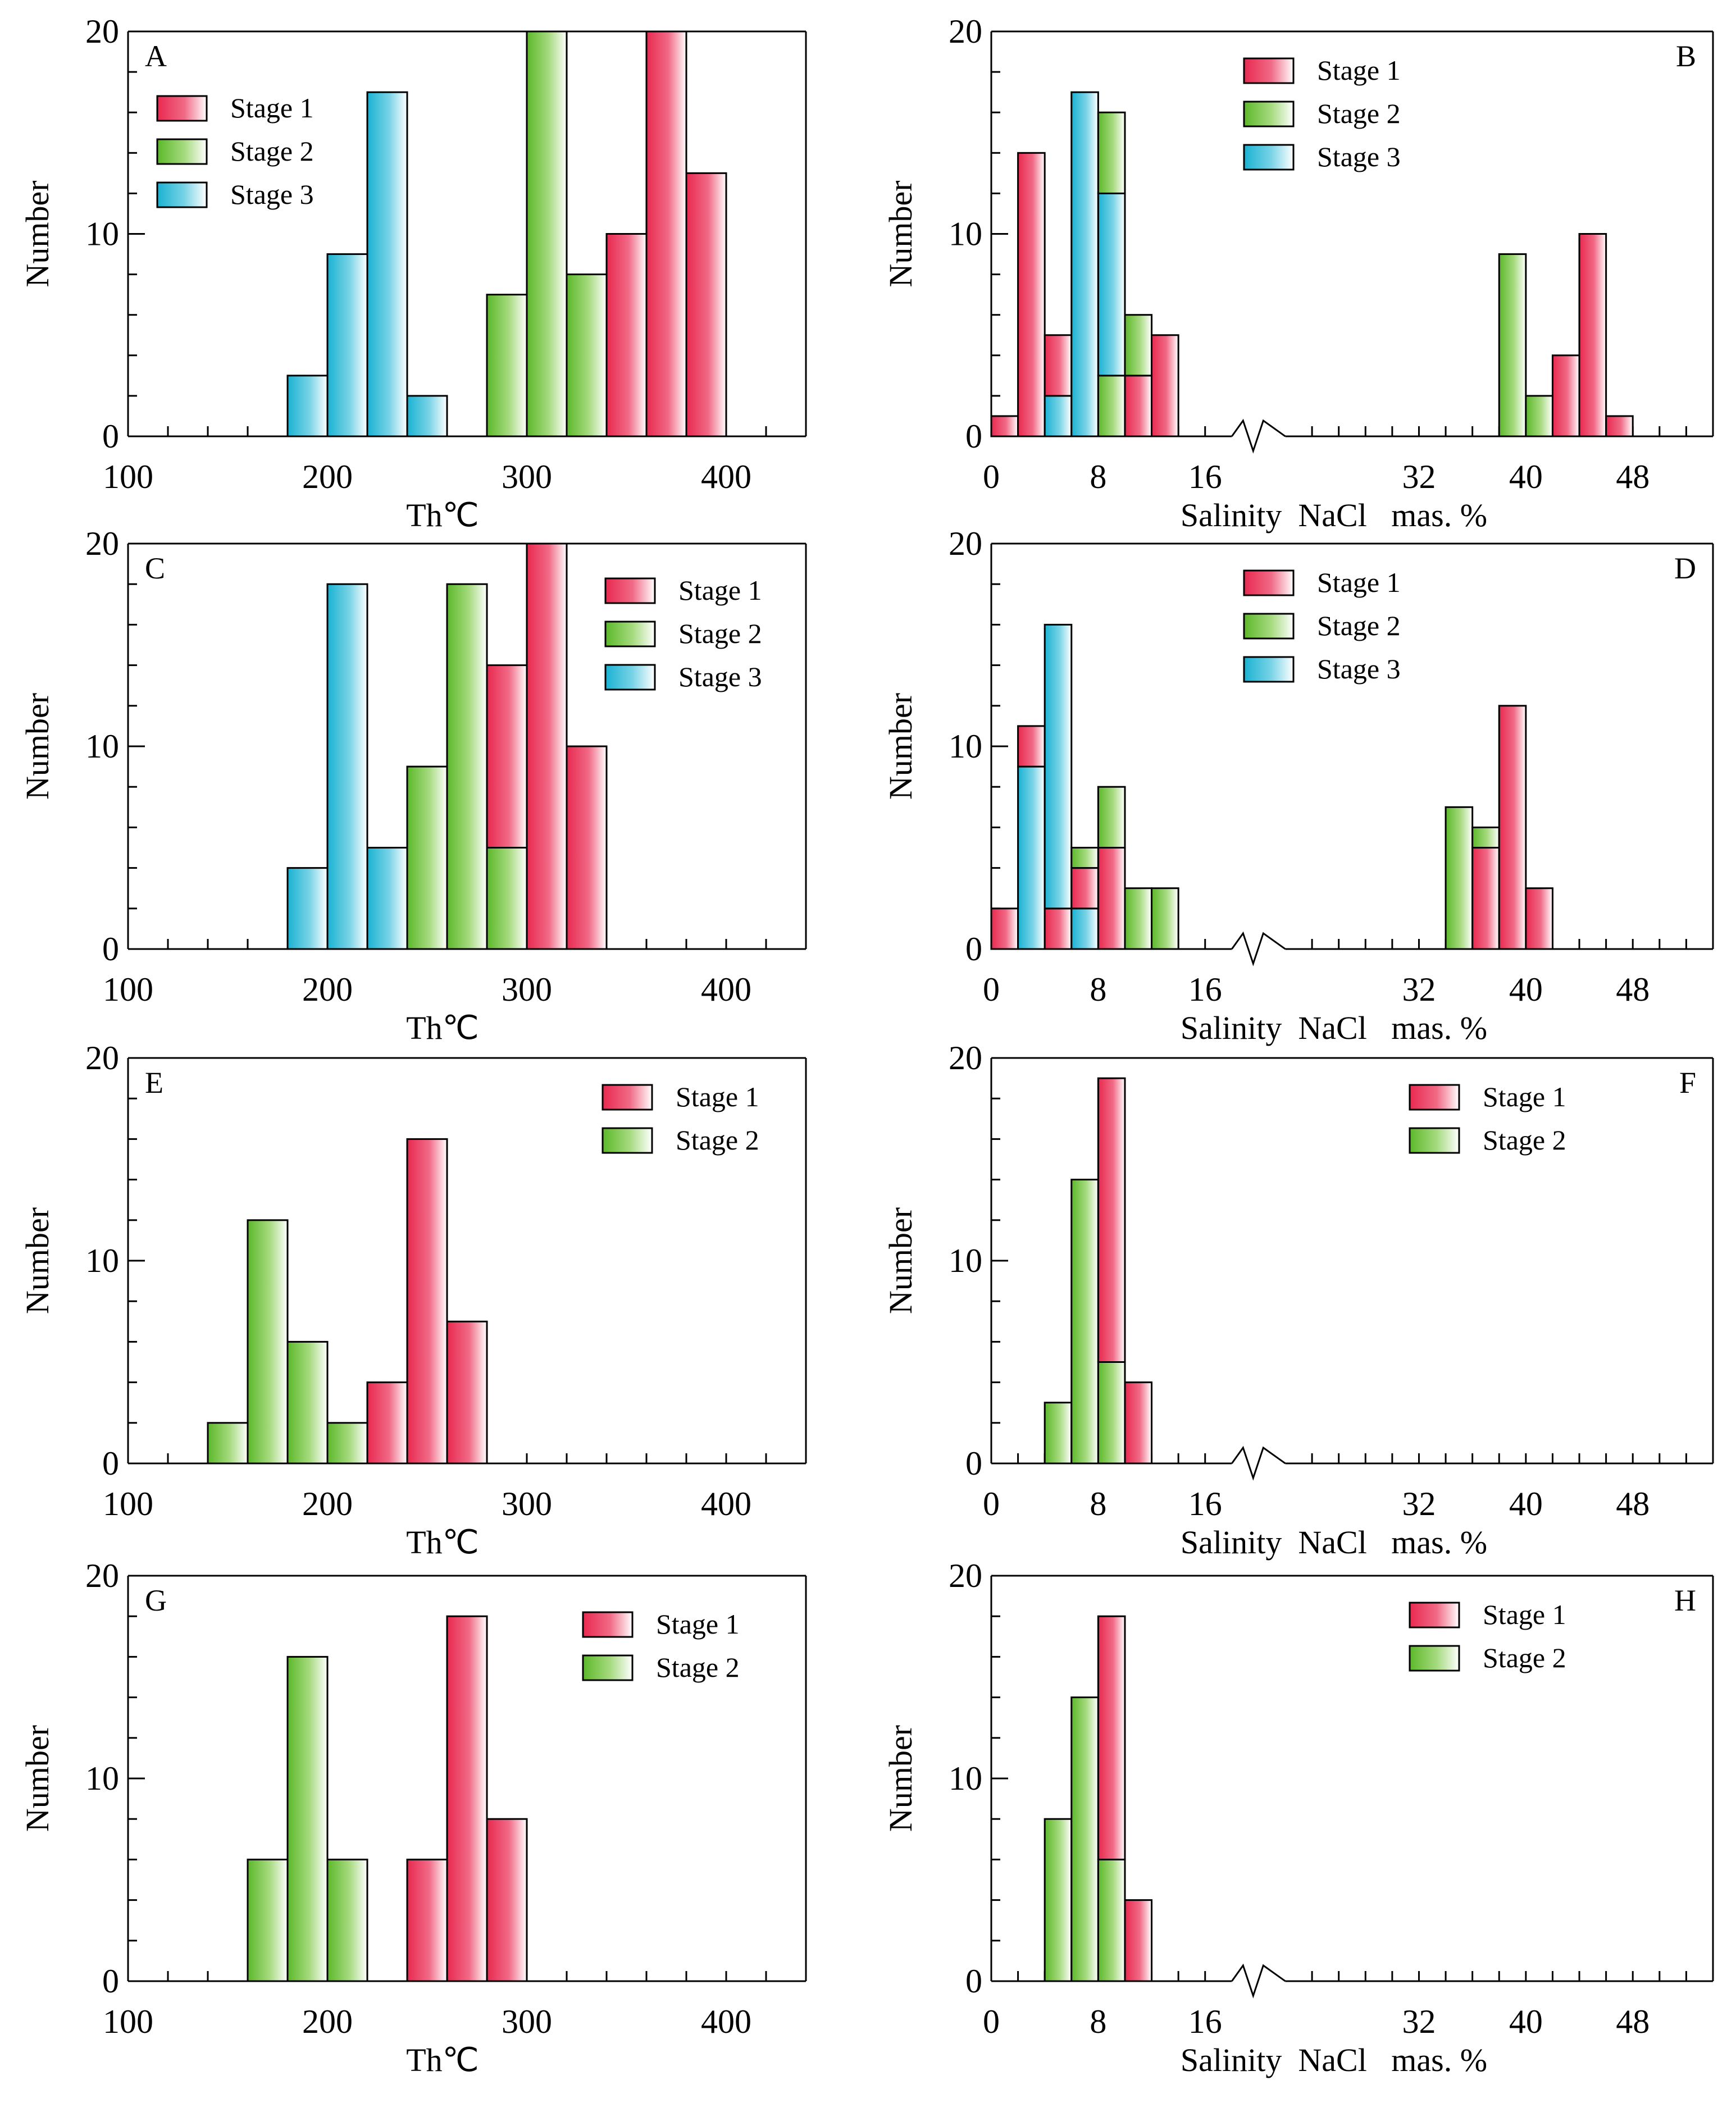  I want to click on x-tick-label: 200, so click(327, 2021).